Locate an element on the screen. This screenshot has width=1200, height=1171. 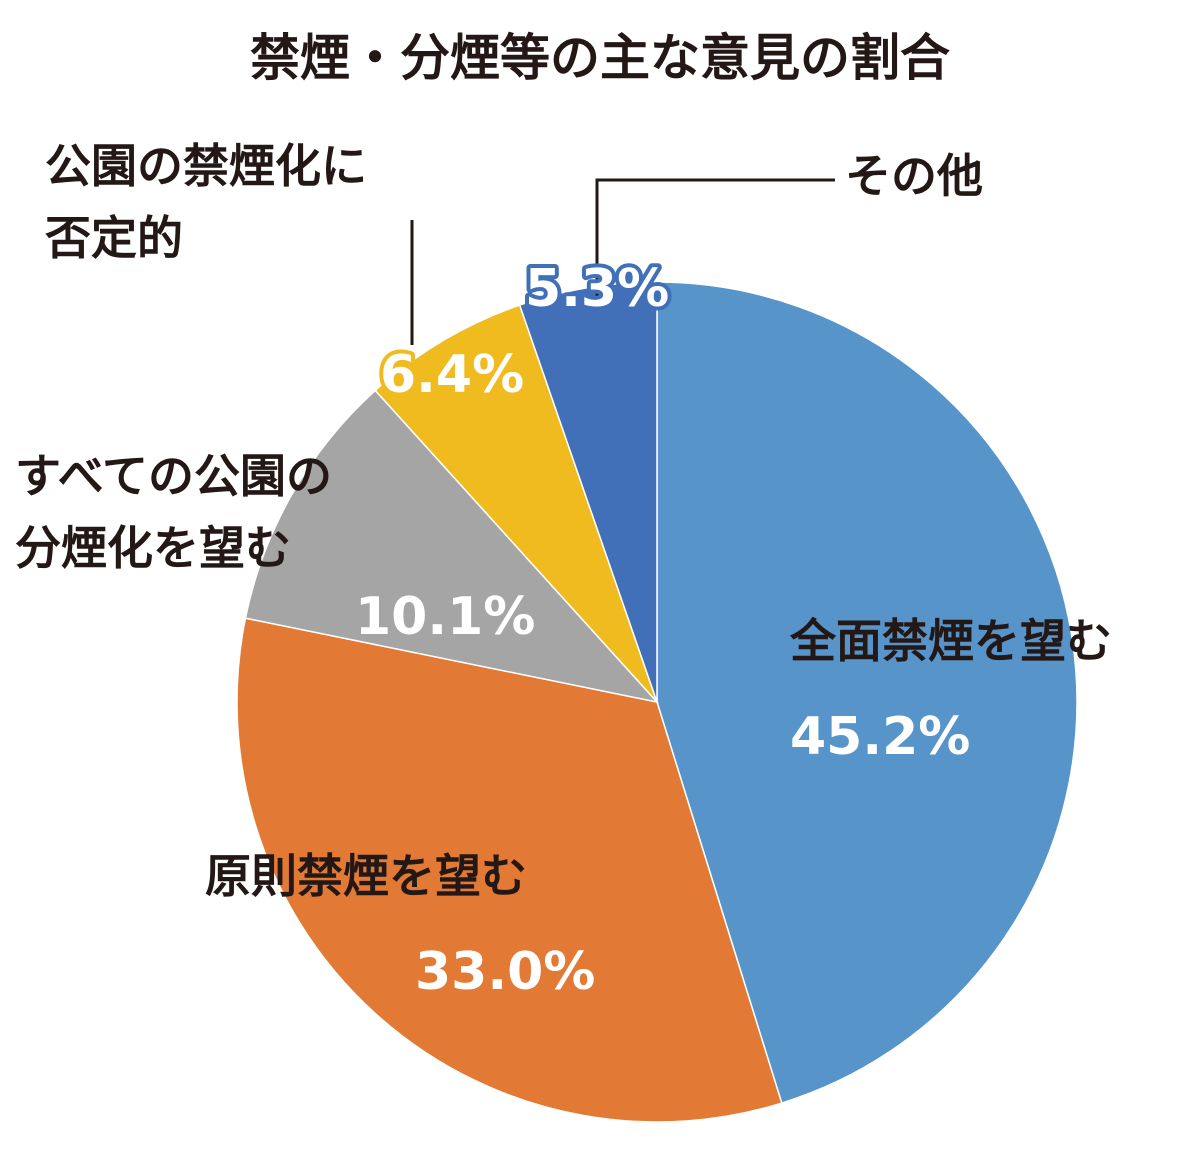
slice-label: 公園の禁煙化に 否定的 is located at coordinates (206, 202).